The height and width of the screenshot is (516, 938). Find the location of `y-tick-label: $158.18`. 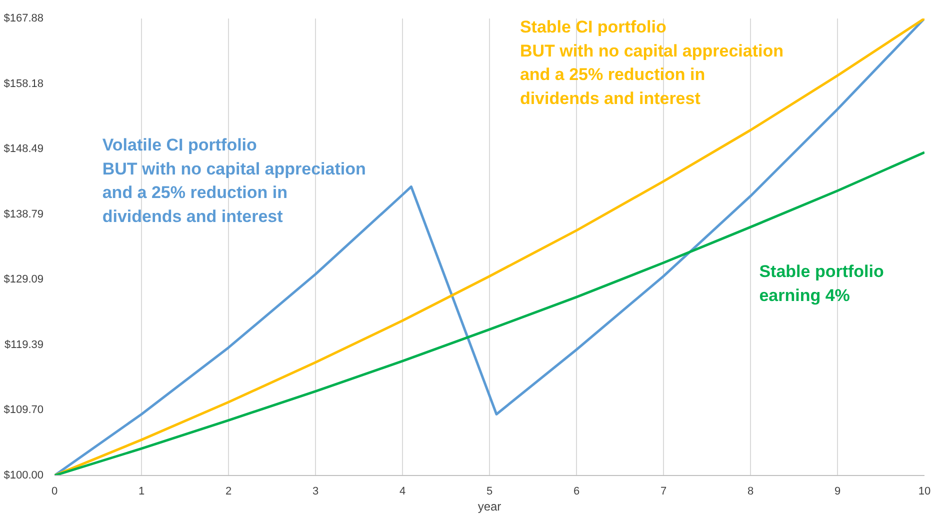

y-tick-label: $158.18 is located at coordinates (24, 84).